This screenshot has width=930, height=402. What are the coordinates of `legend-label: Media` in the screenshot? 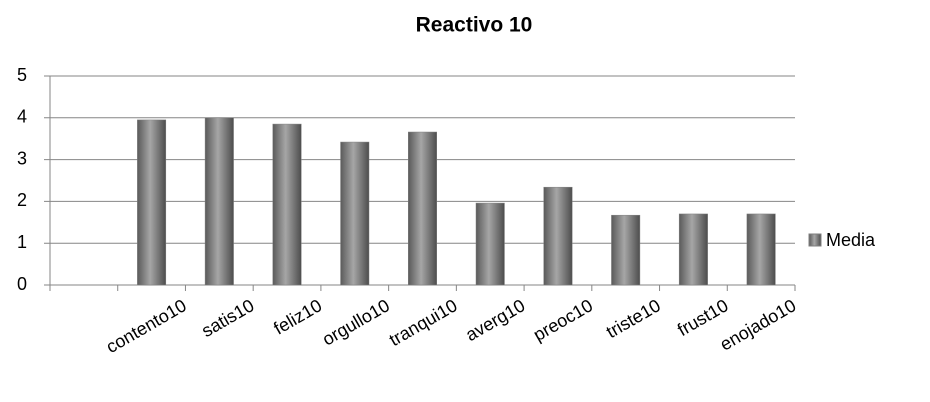 It's located at (851, 240).